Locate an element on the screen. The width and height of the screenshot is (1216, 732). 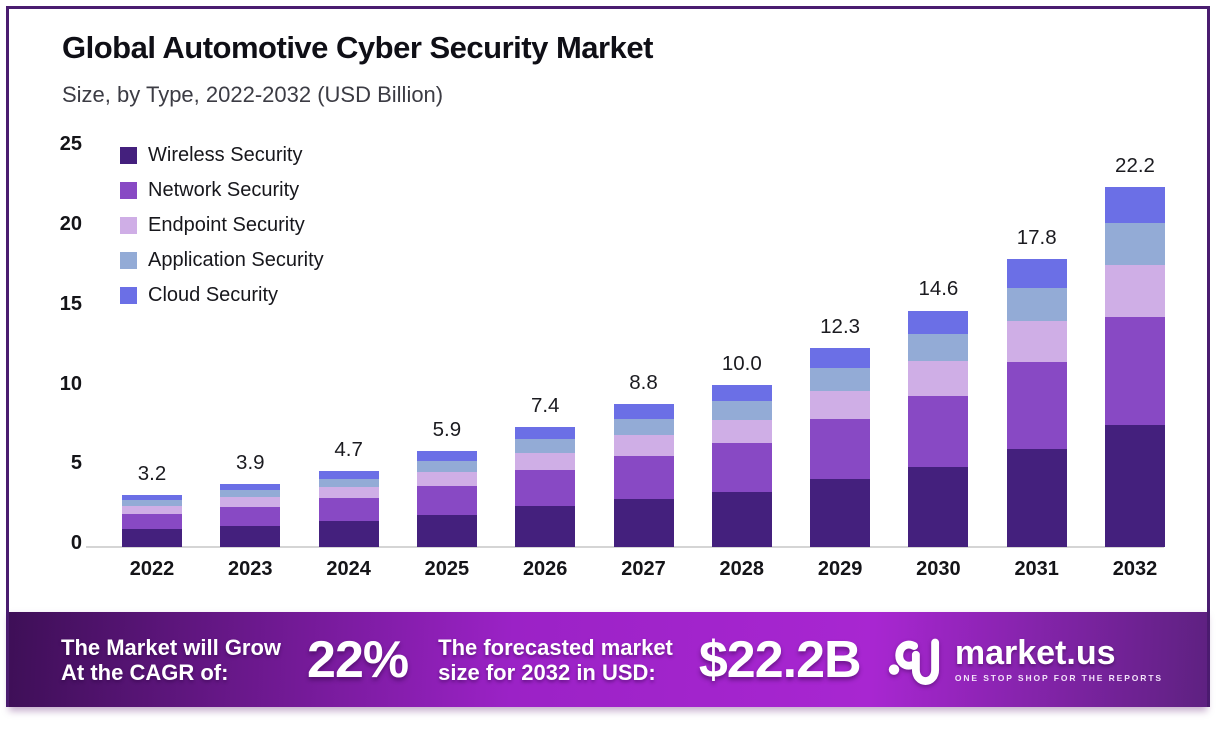
legend-item-network-security: Network Security is located at coordinates (222, 190).